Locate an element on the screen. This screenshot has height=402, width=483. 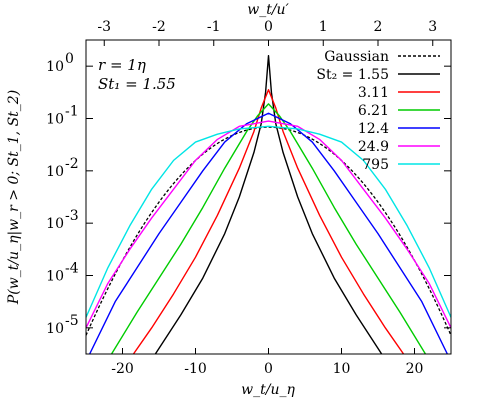
top-x-tick-label: -1 is located at coordinates (214, 27).